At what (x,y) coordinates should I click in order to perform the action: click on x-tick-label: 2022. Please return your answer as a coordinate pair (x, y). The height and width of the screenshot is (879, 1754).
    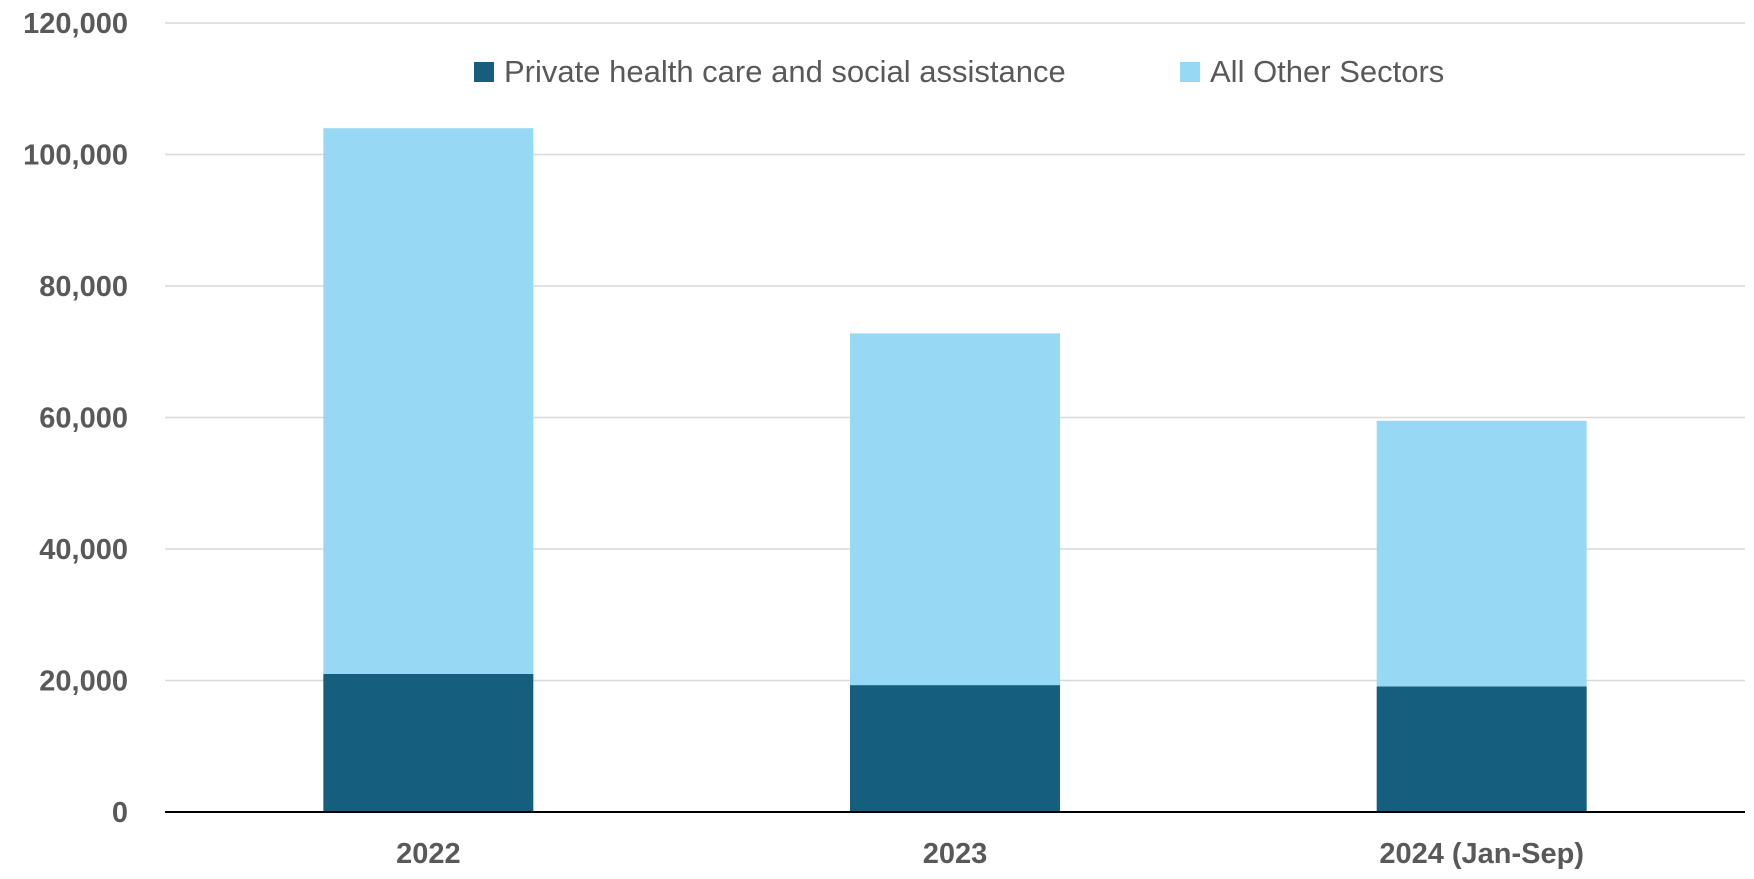
    Looking at the image, I should click on (428, 854).